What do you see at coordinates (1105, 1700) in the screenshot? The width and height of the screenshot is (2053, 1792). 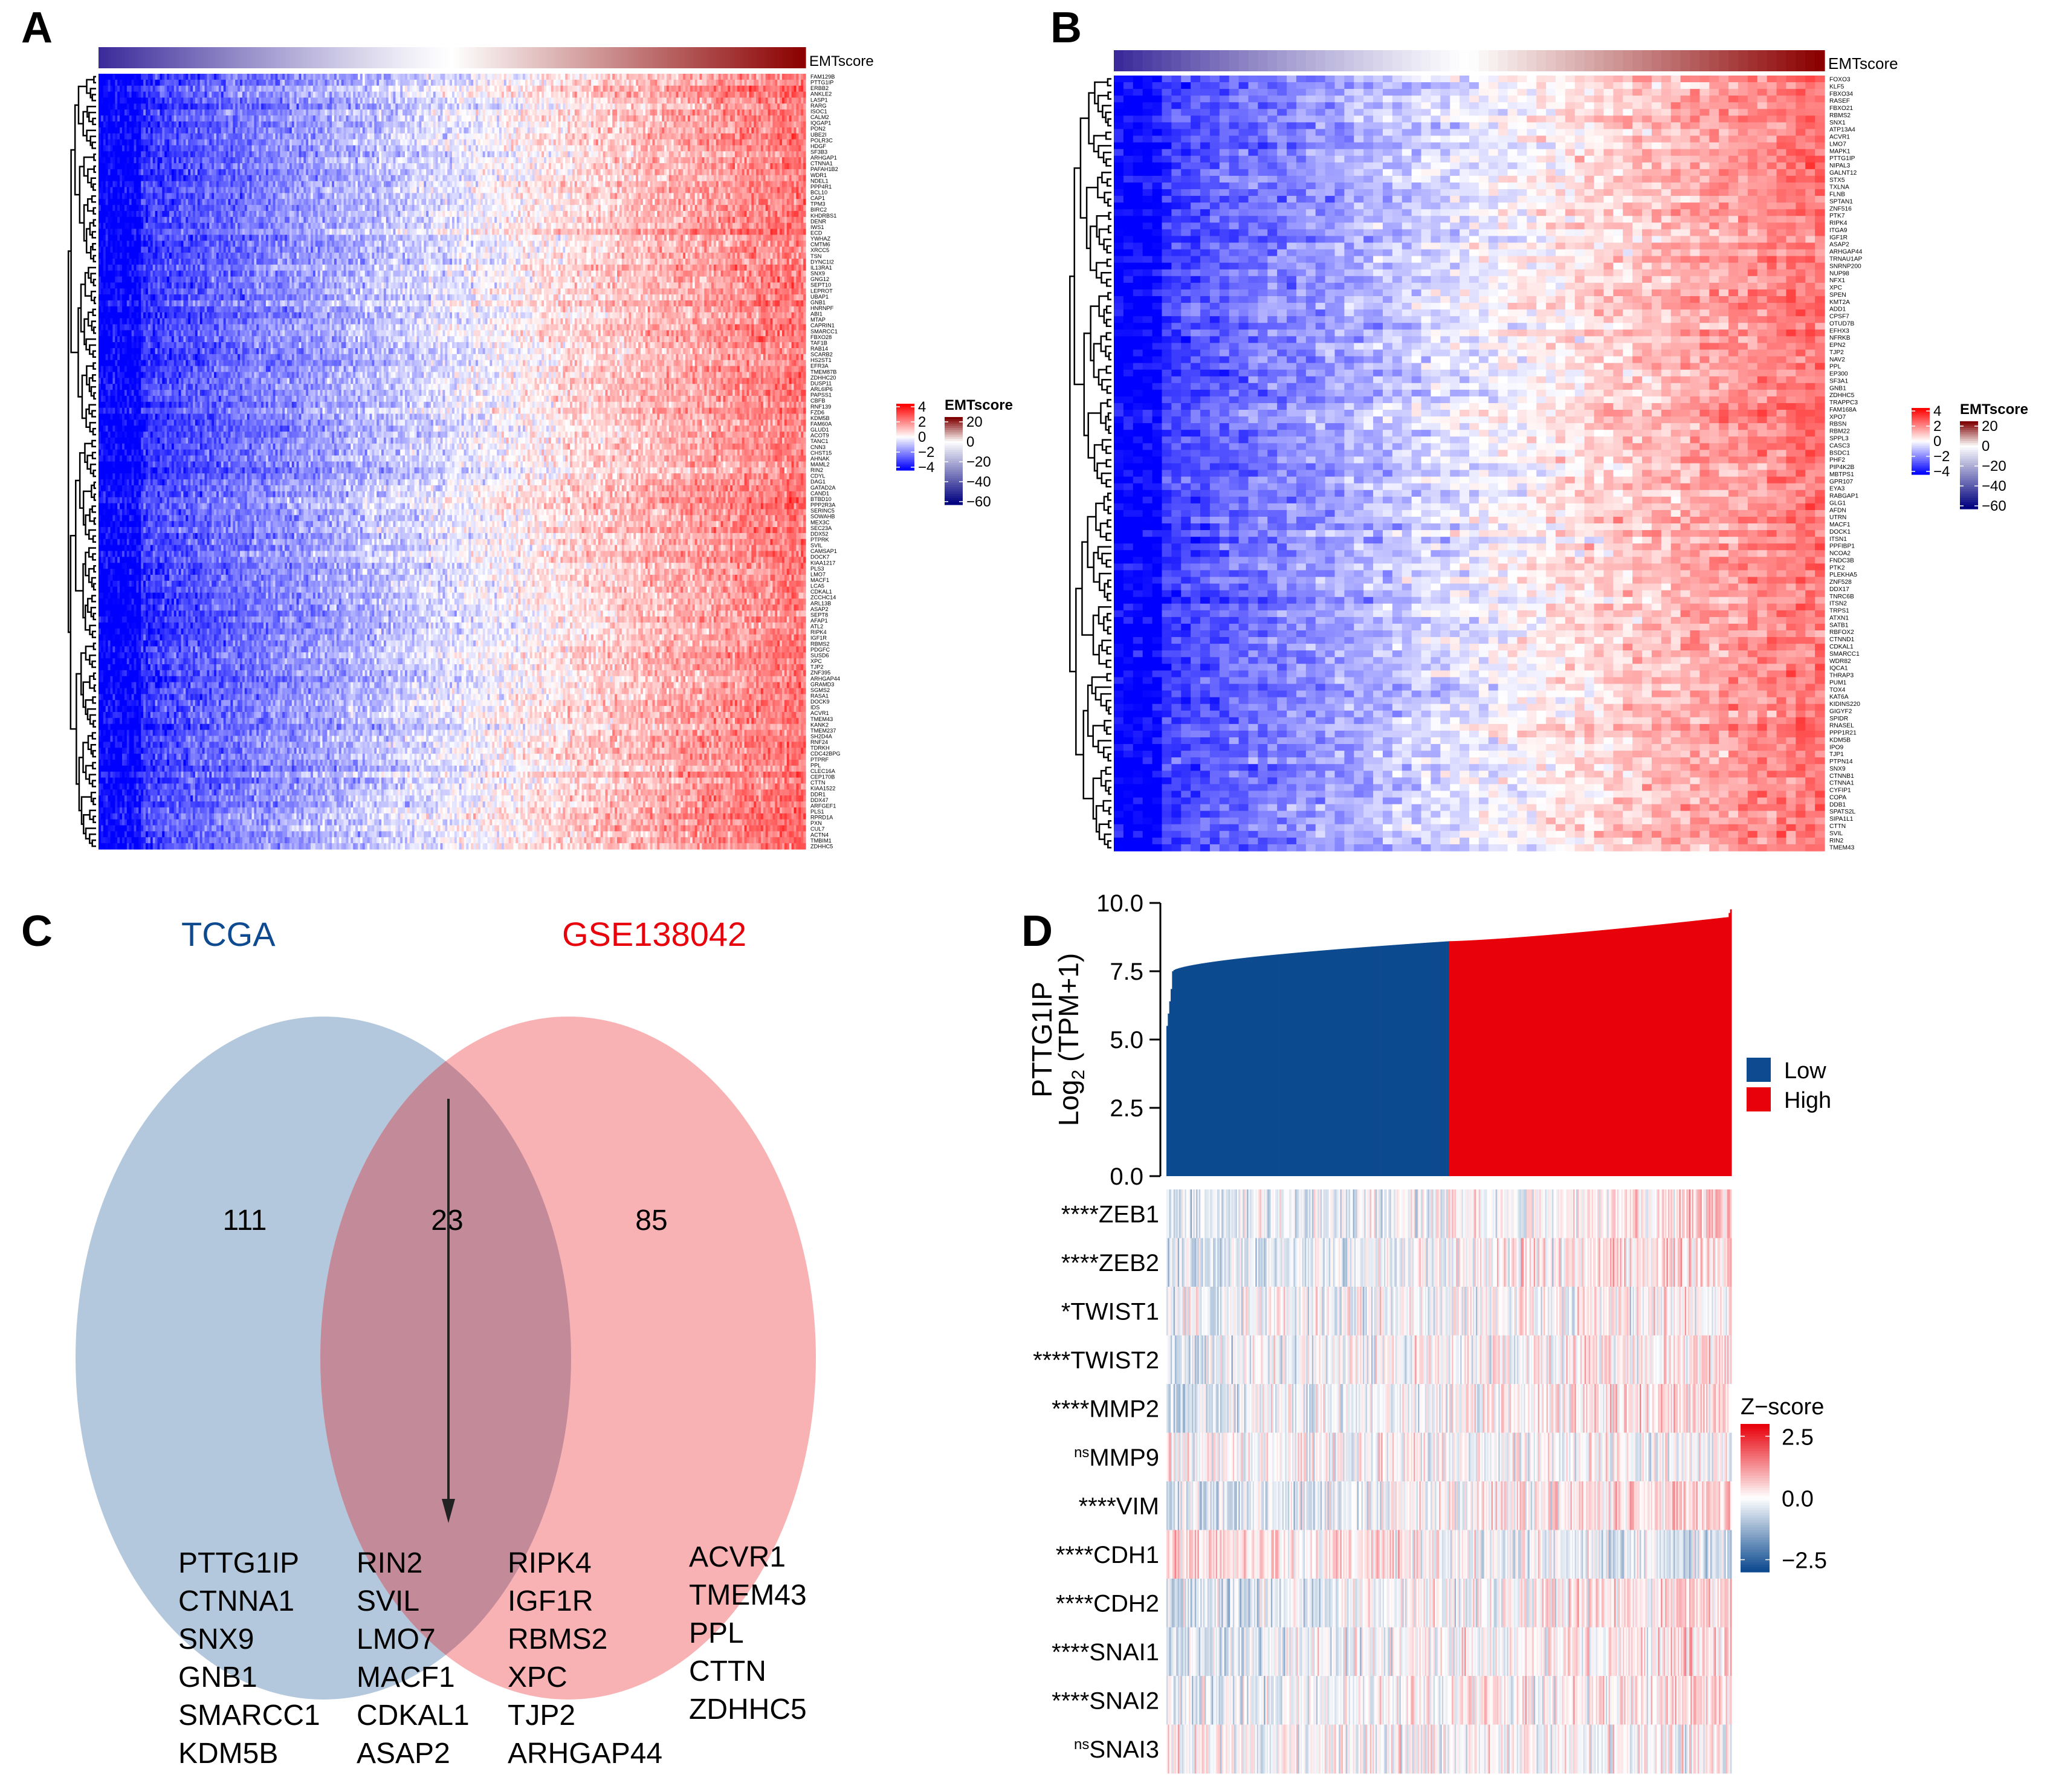 I see `marker-label: ****SNAI2` at bounding box center [1105, 1700].